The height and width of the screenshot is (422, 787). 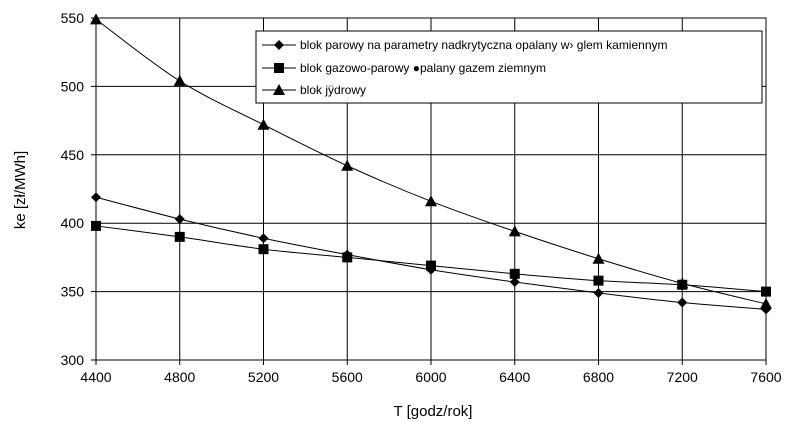 What do you see at coordinates (765, 377) in the screenshot?
I see `x-tick-label: 7600` at bounding box center [765, 377].